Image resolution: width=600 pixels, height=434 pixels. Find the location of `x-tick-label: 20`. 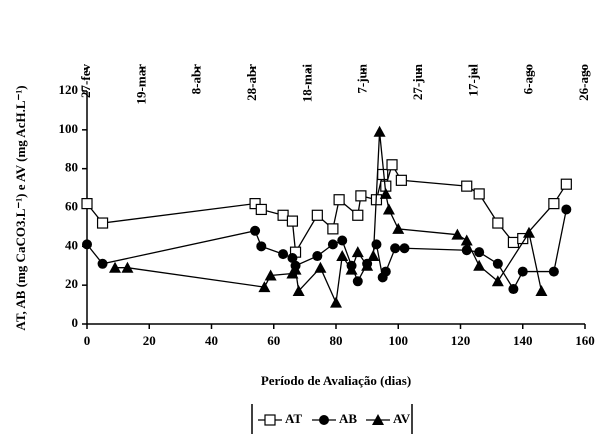

x-tick-label: 20 is located at coordinates (149, 340).